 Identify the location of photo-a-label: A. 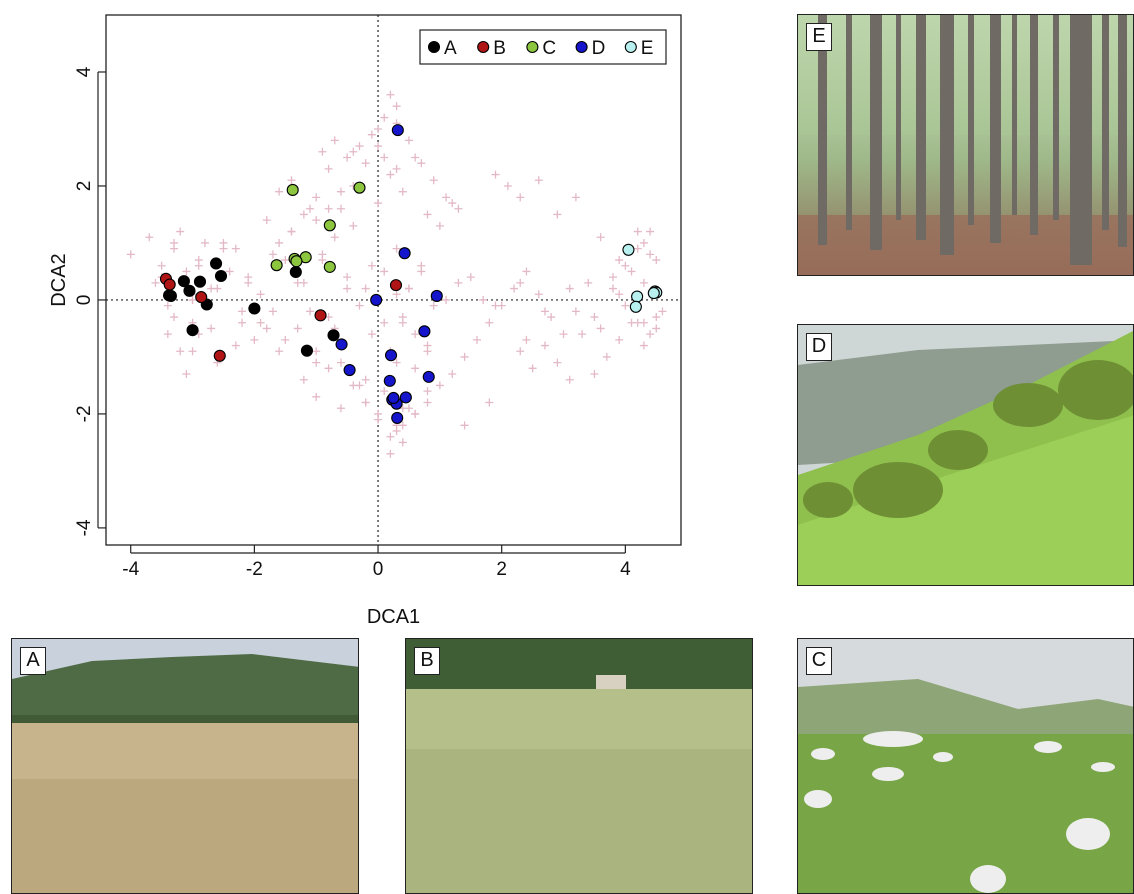
(33, 661).